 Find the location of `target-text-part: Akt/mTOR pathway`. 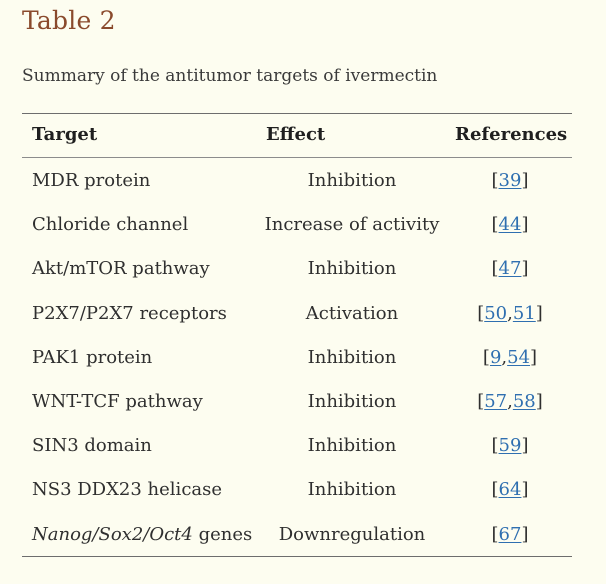

target-text-part: Akt/mTOR pathway is located at coordinates (121, 269).